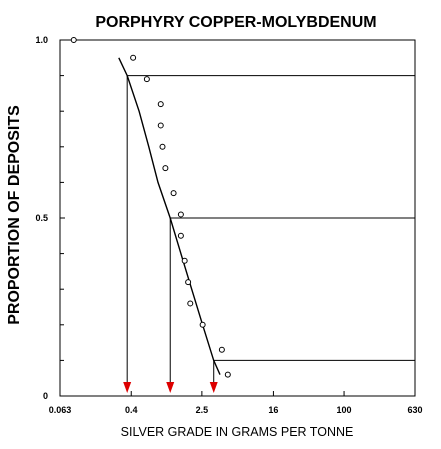 This screenshot has width=441, height=449. Describe the element at coordinates (41, 40) in the screenshot. I see `y-tick-label: 1.0` at that location.